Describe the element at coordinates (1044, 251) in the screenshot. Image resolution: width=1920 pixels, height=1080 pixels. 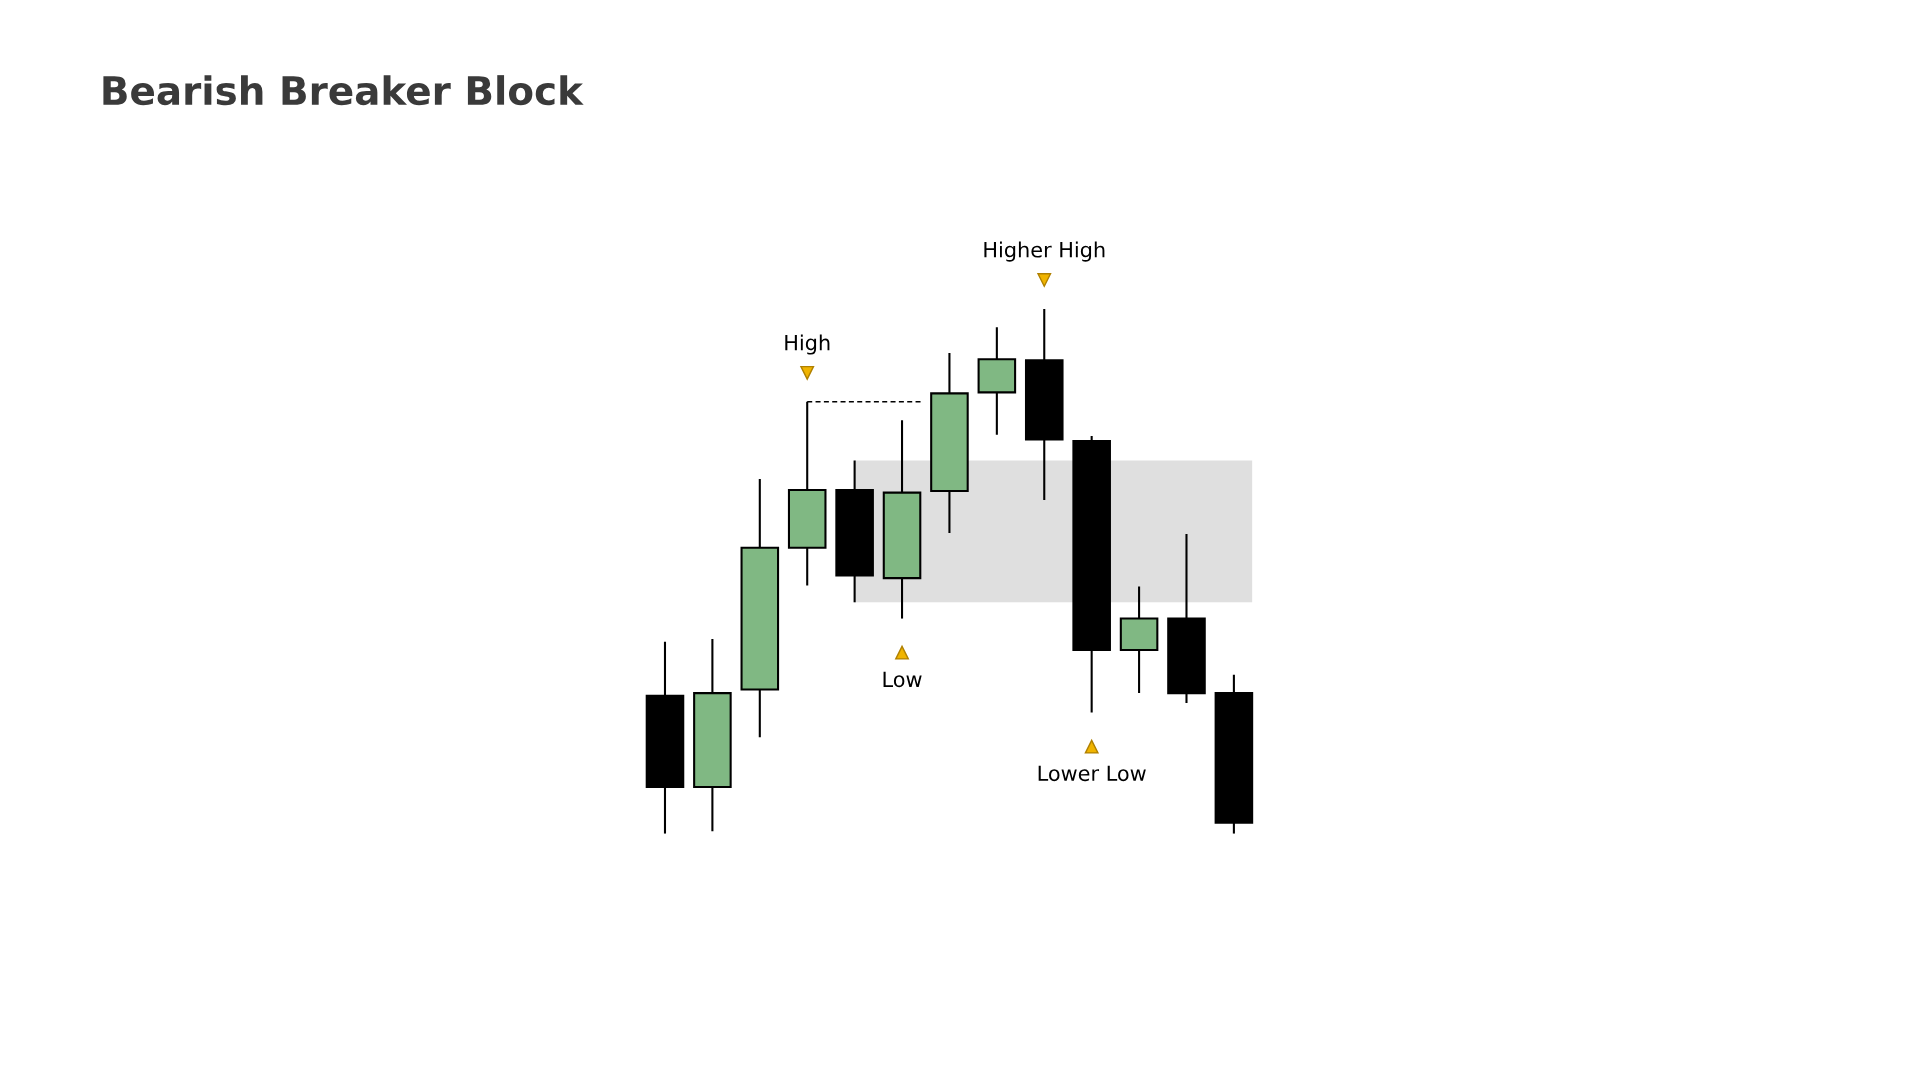
I see `annotation: Higher High` at that location.